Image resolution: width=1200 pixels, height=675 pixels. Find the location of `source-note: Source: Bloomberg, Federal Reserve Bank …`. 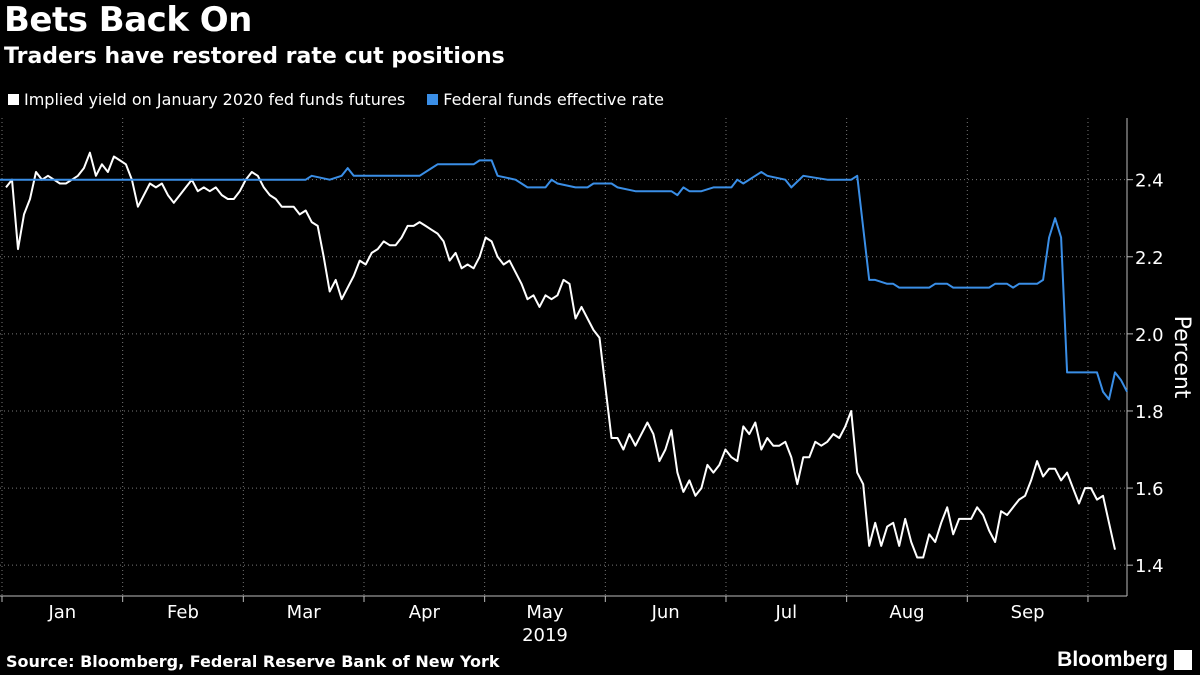

source-note: Source: Bloomberg, Federal Reserve Bank … is located at coordinates (253, 661).